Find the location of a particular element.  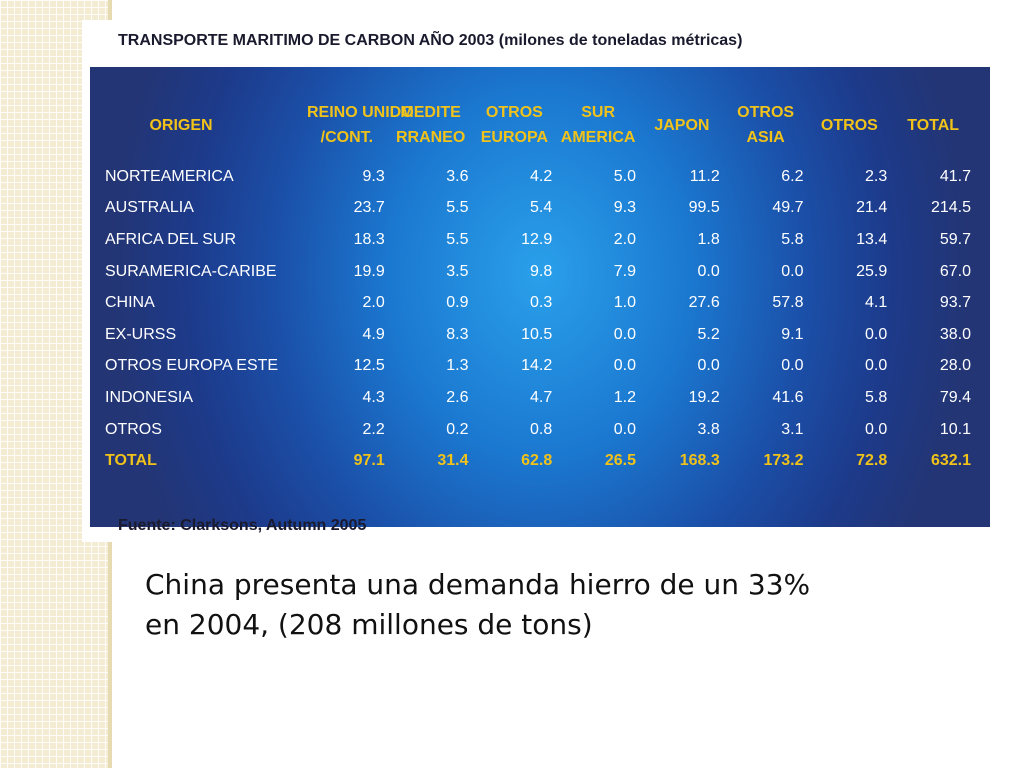

value-cell: 49.7 is located at coordinates (788, 208).